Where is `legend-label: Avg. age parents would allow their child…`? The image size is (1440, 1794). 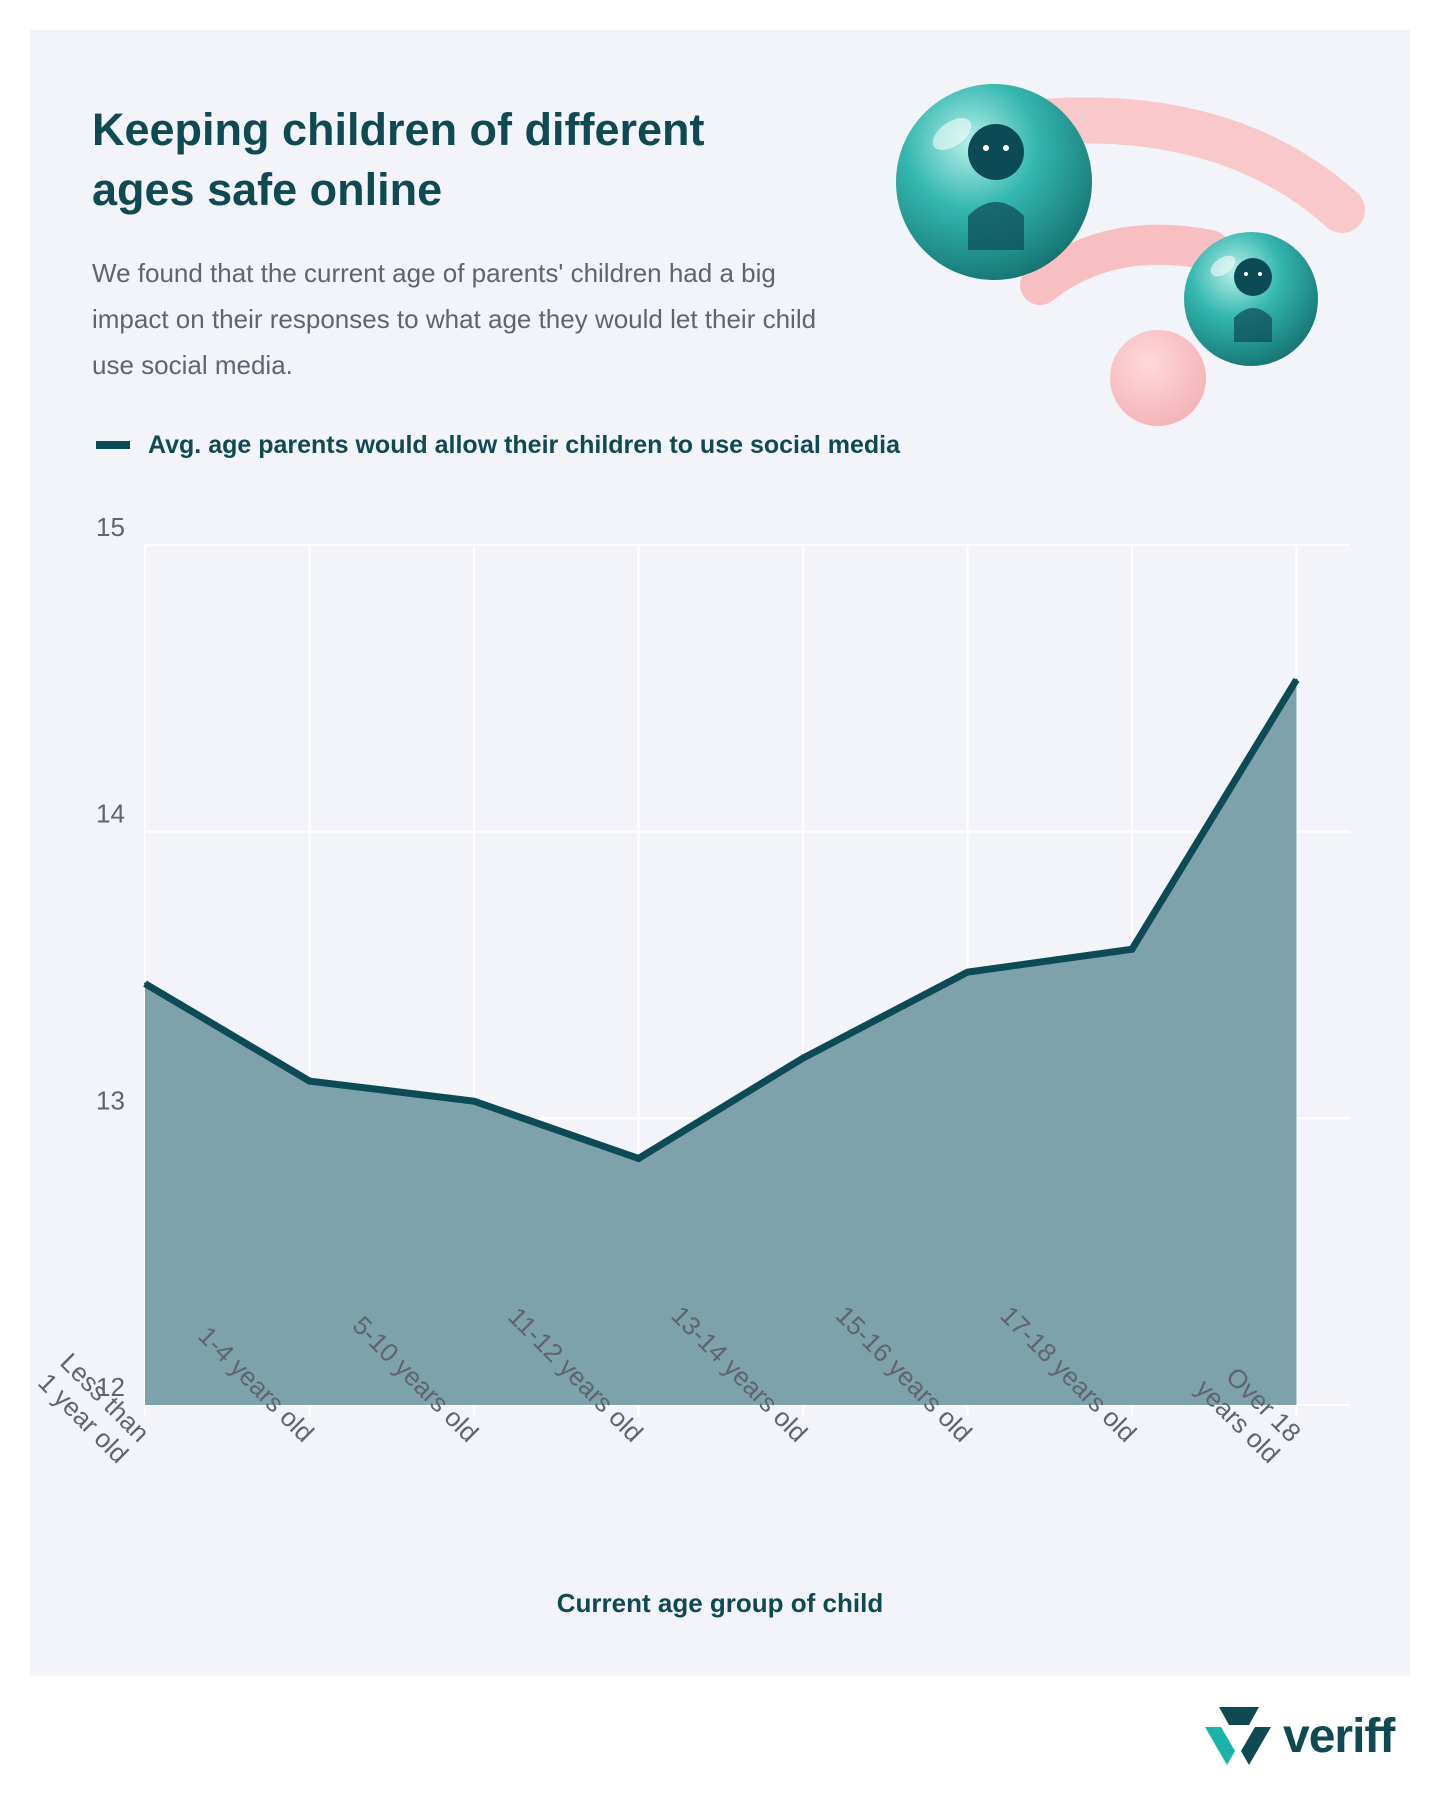
legend-label: Avg. age parents would allow their child… is located at coordinates (524, 444).